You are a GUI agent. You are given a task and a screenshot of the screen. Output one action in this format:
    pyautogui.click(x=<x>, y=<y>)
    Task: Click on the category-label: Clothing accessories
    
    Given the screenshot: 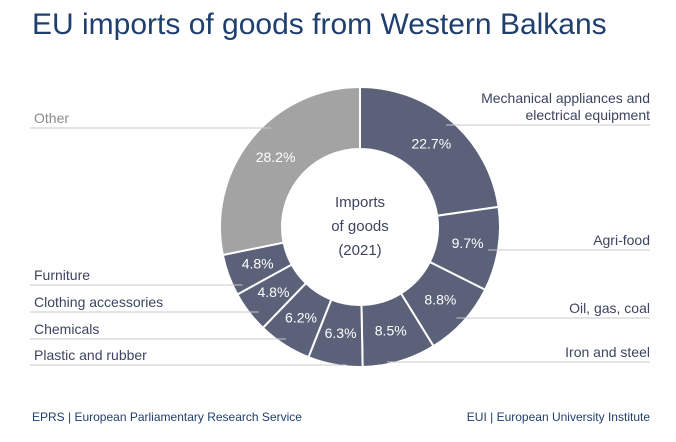 What is the action you would take?
    pyautogui.click(x=99, y=302)
    